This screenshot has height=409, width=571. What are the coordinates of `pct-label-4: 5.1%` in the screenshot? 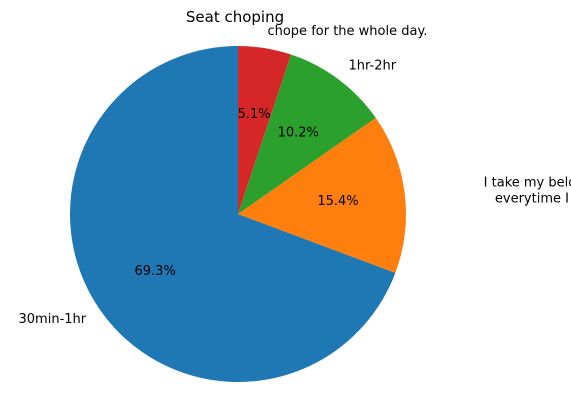 It's located at (254, 114).